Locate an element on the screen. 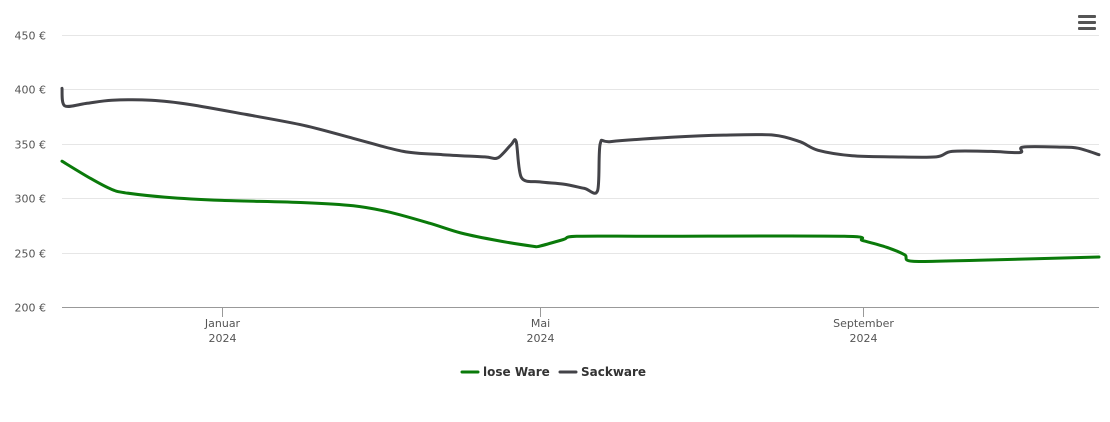  legend-item: lose Ware is located at coordinates (505, 372).